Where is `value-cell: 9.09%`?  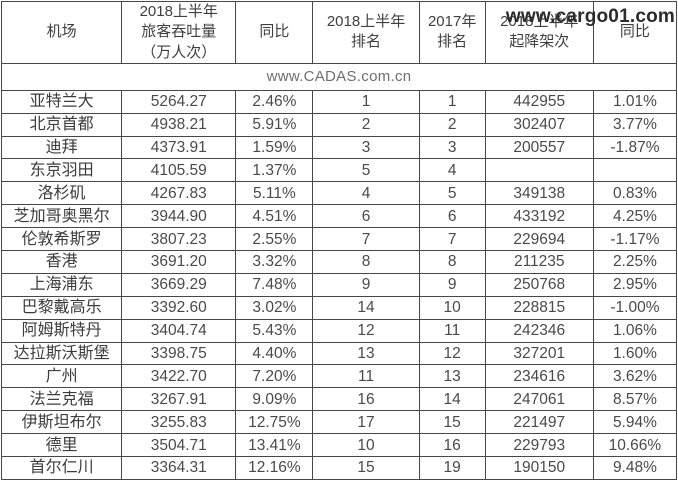 value-cell: 9.09% is located at coordinates (274, 399).